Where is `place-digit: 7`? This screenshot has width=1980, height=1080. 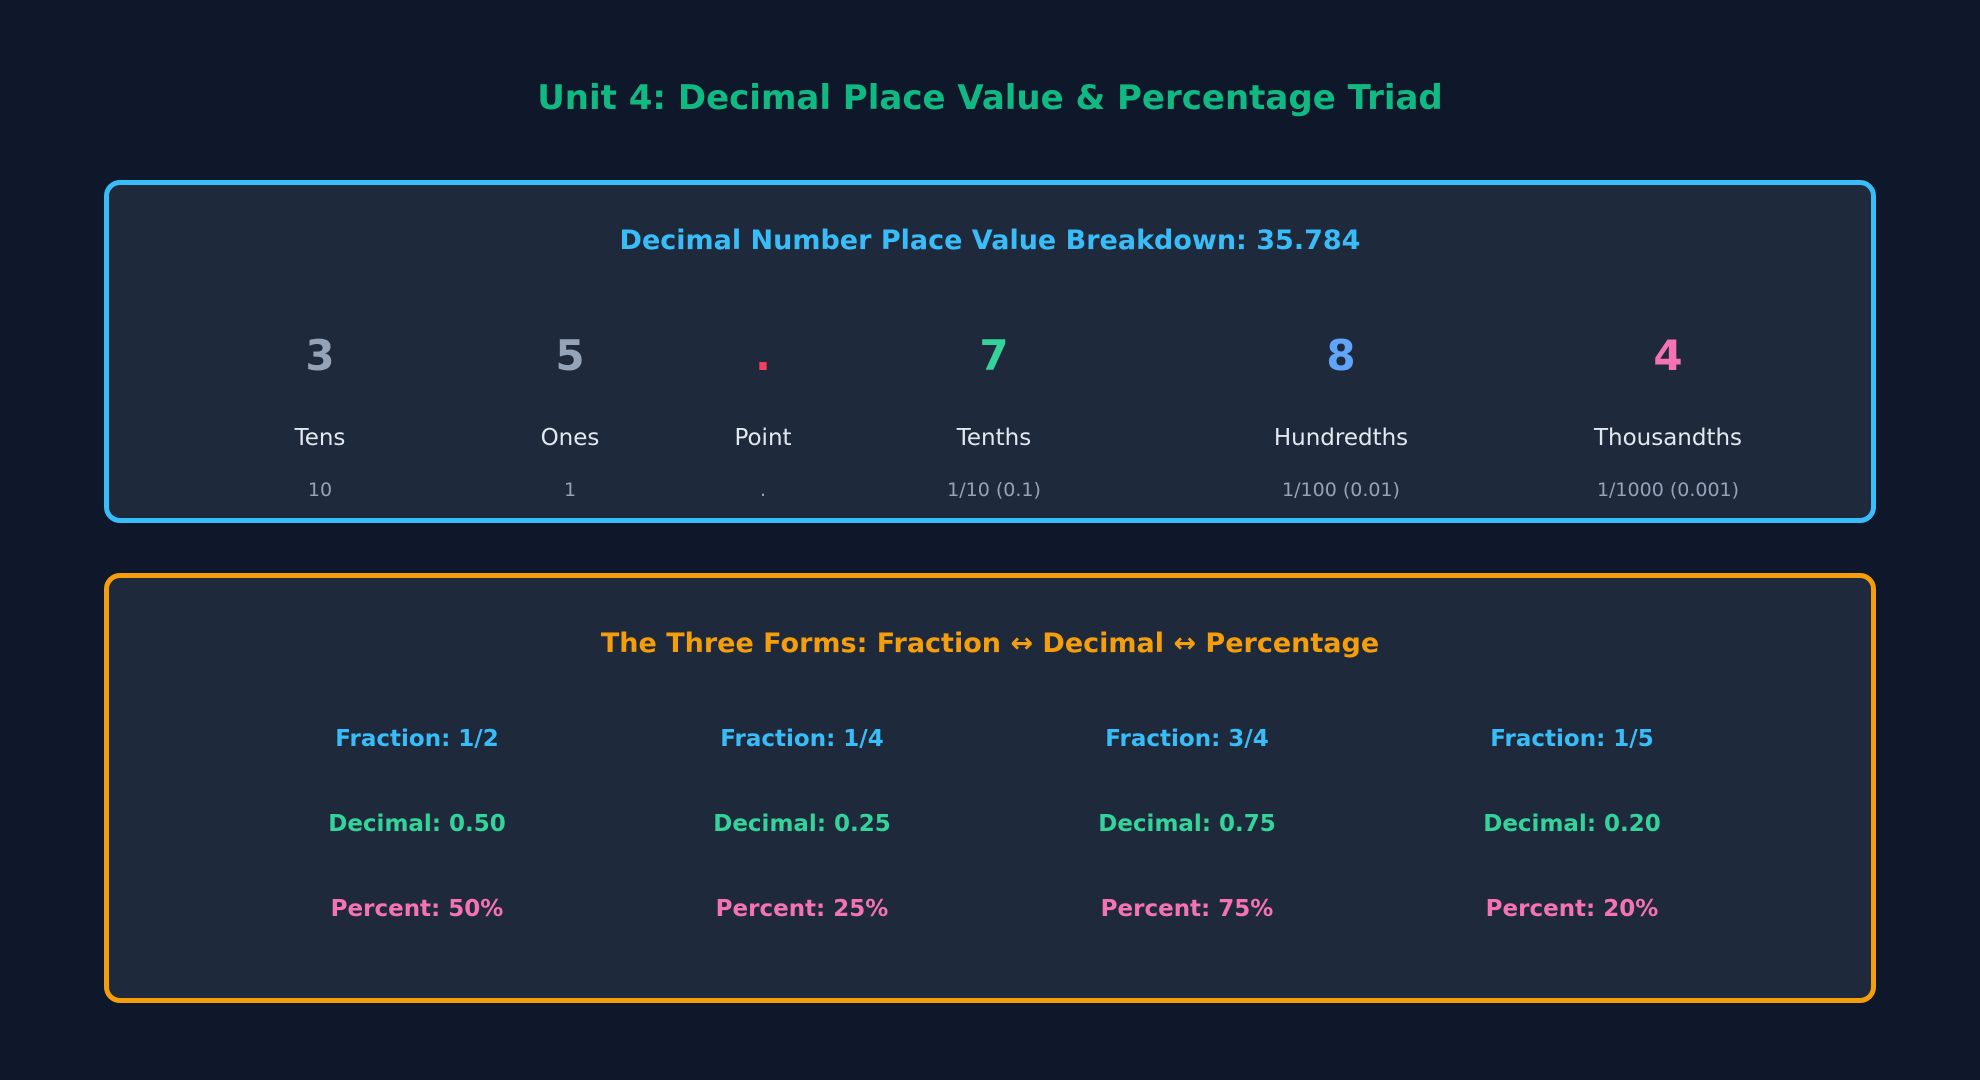
place-digit: 7 is located at coordinates (994, 355).